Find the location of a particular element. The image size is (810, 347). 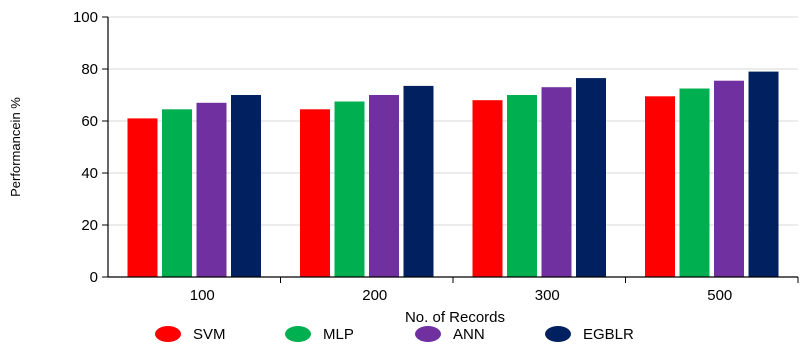

x-tick-label: 100 is located at coordinates (202, 295).